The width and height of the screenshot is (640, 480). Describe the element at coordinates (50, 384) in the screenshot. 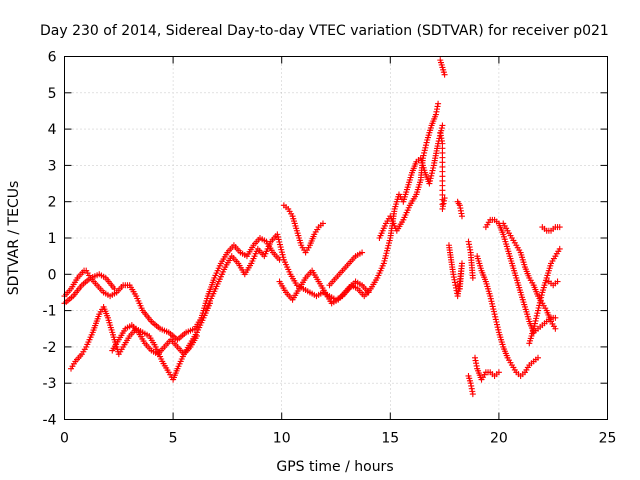

I see `y-tick-label: -3` at that location.